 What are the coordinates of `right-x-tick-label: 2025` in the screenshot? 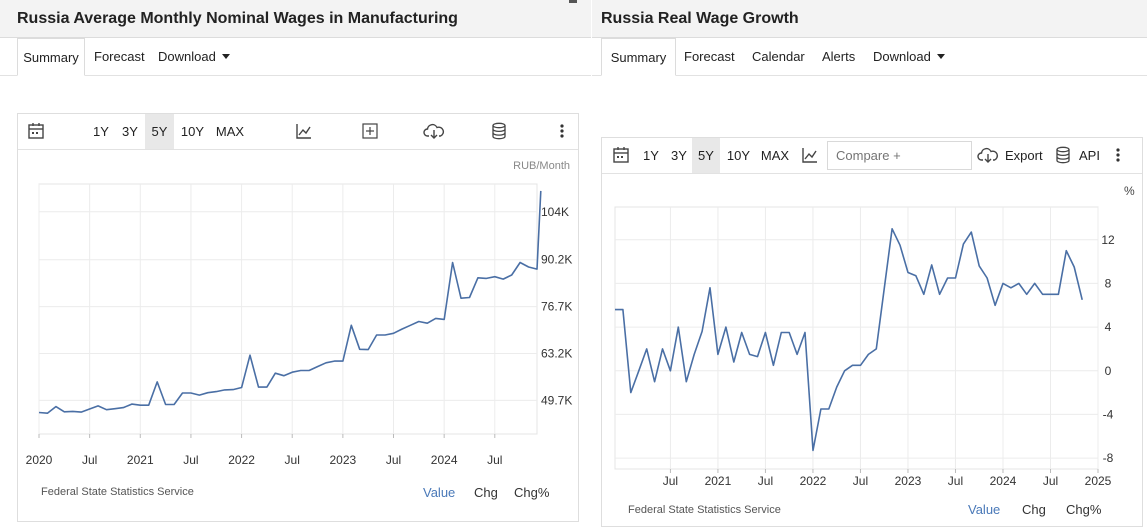 It's located at (1098, 481).